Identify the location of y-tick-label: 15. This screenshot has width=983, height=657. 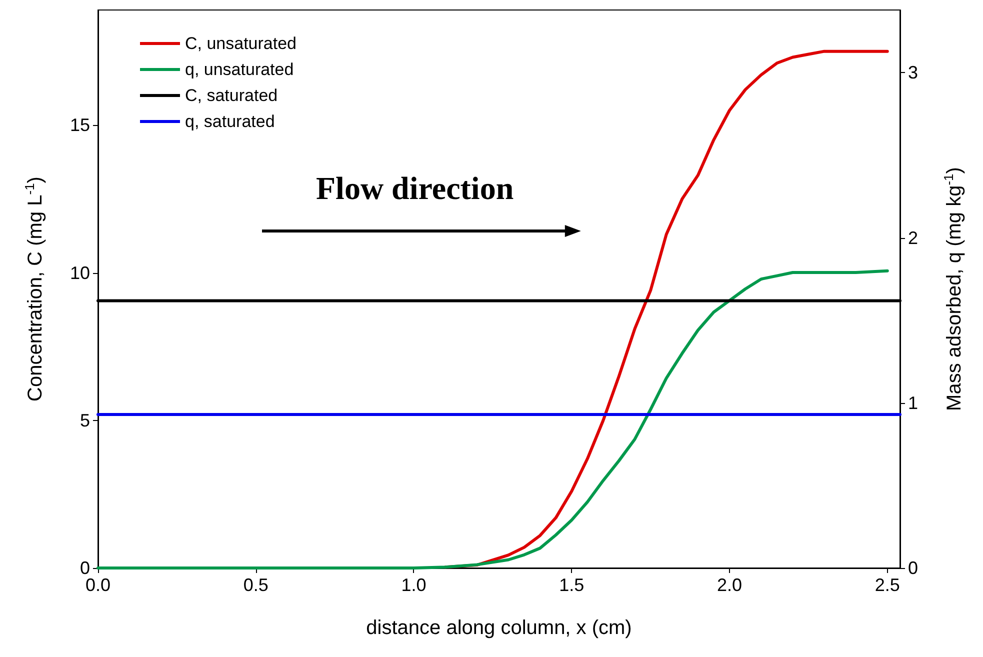
(80, 125).